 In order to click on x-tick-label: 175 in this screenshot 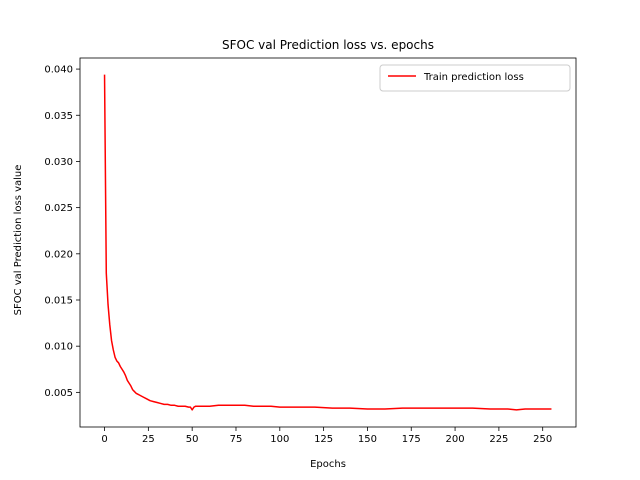, I will do `click(411, 439)`.